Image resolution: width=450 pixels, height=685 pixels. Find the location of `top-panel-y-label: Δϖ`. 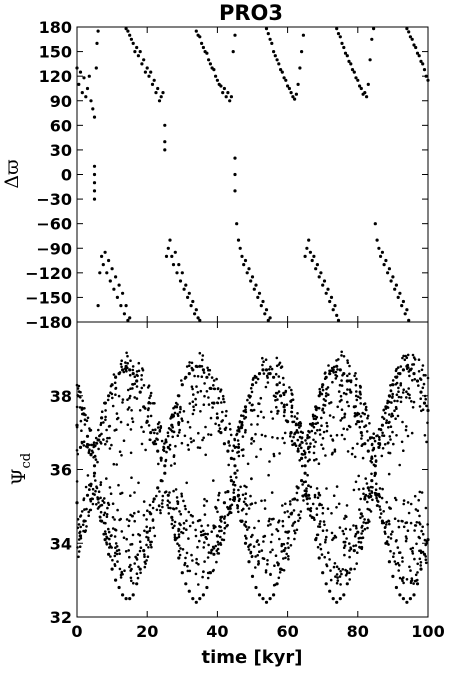

top-panel-y-label: Δϖ is located at coordinates (12, 173).